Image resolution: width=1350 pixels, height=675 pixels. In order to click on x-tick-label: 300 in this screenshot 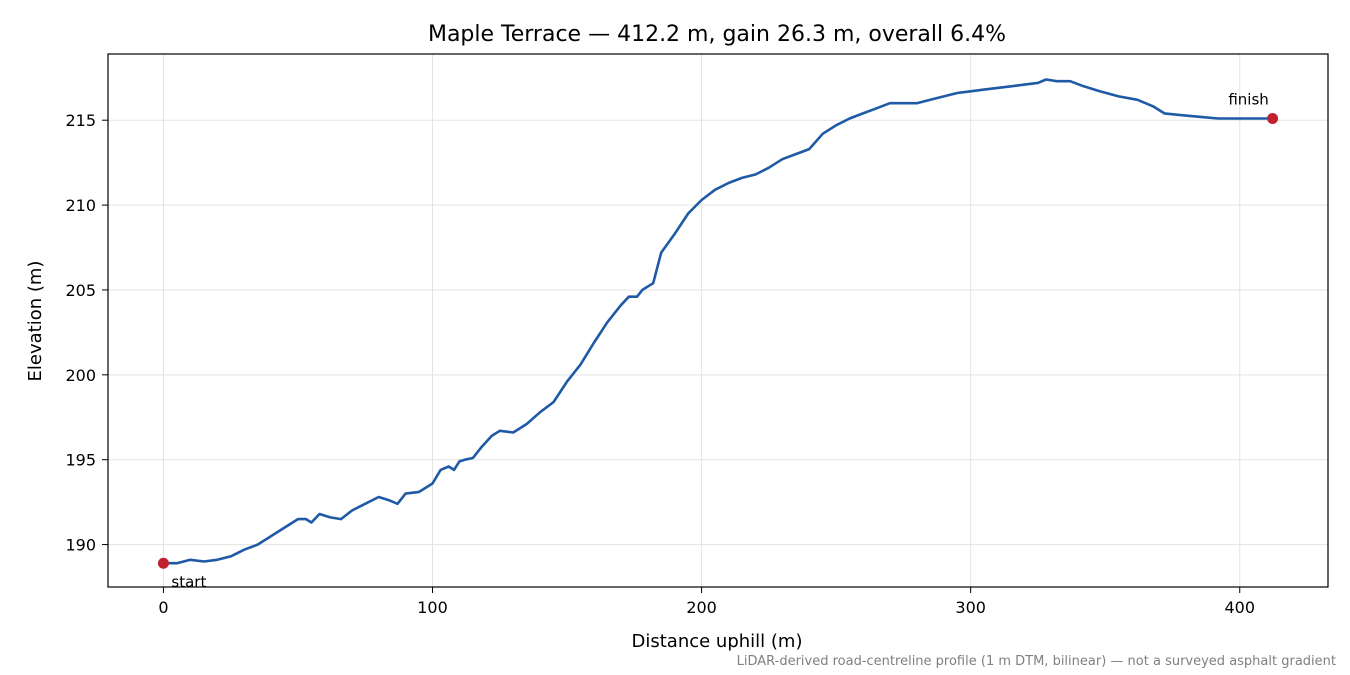, I will do `click(970, 607)`.